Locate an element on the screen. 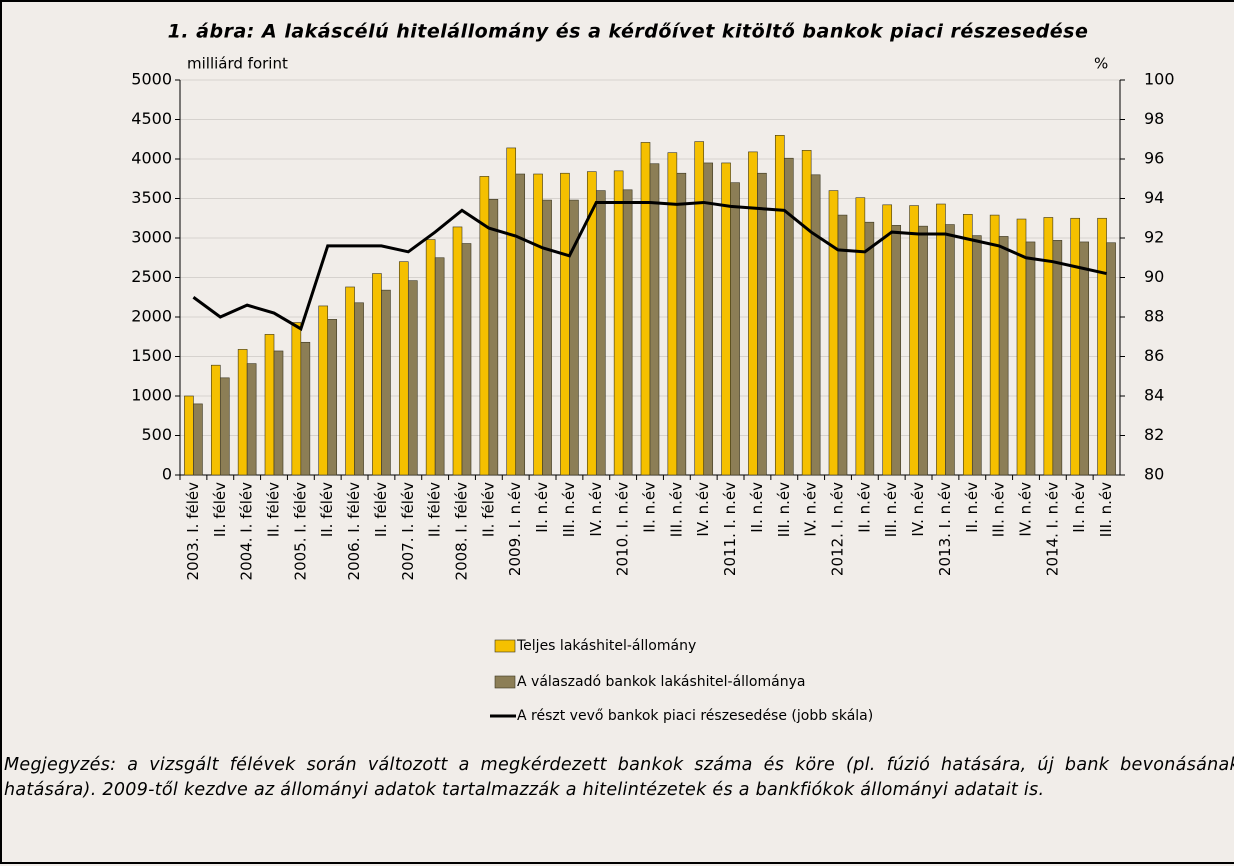 The height and width of the screenshot is (866, 1234). x-tick-label: 2010. I. n.év is located at coordinates (623, 529).